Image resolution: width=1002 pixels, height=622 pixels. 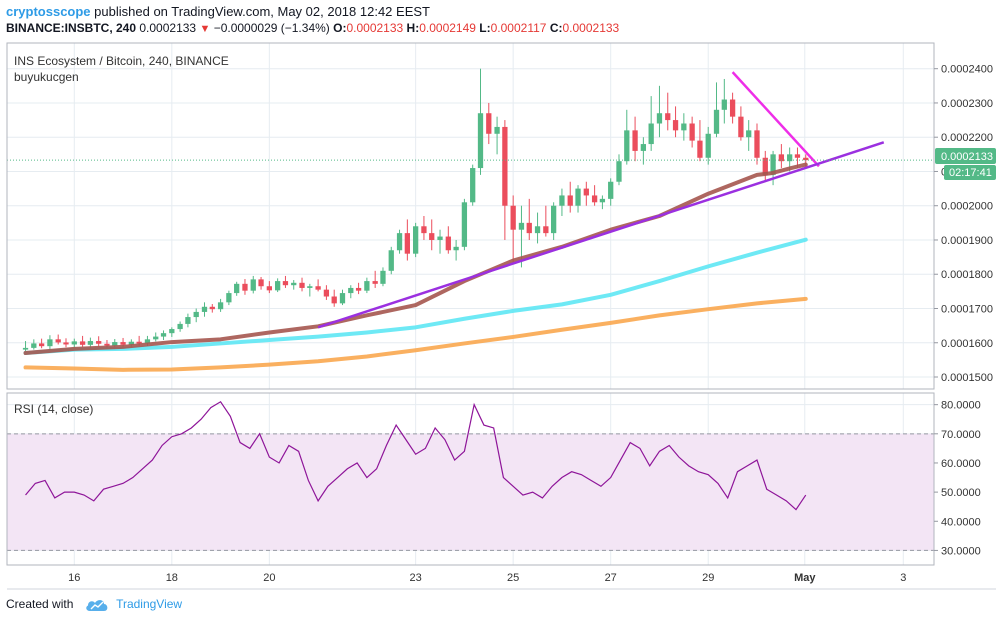 I want to click on publisher-name: cryptosscope, so click(x=48, y=11).